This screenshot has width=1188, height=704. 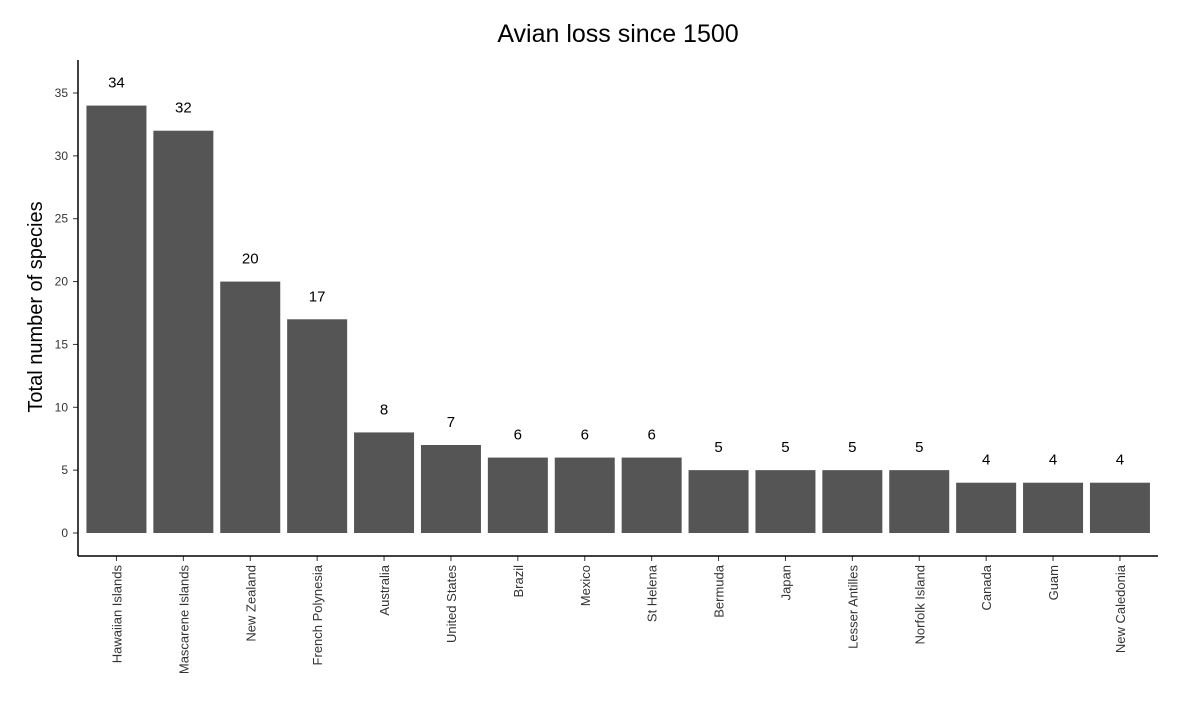 What do you see at coordinates (116, 614) in the screenshot?
I see `x-tick-label: Hawaiian Islands` at bounding box center [116, 614].